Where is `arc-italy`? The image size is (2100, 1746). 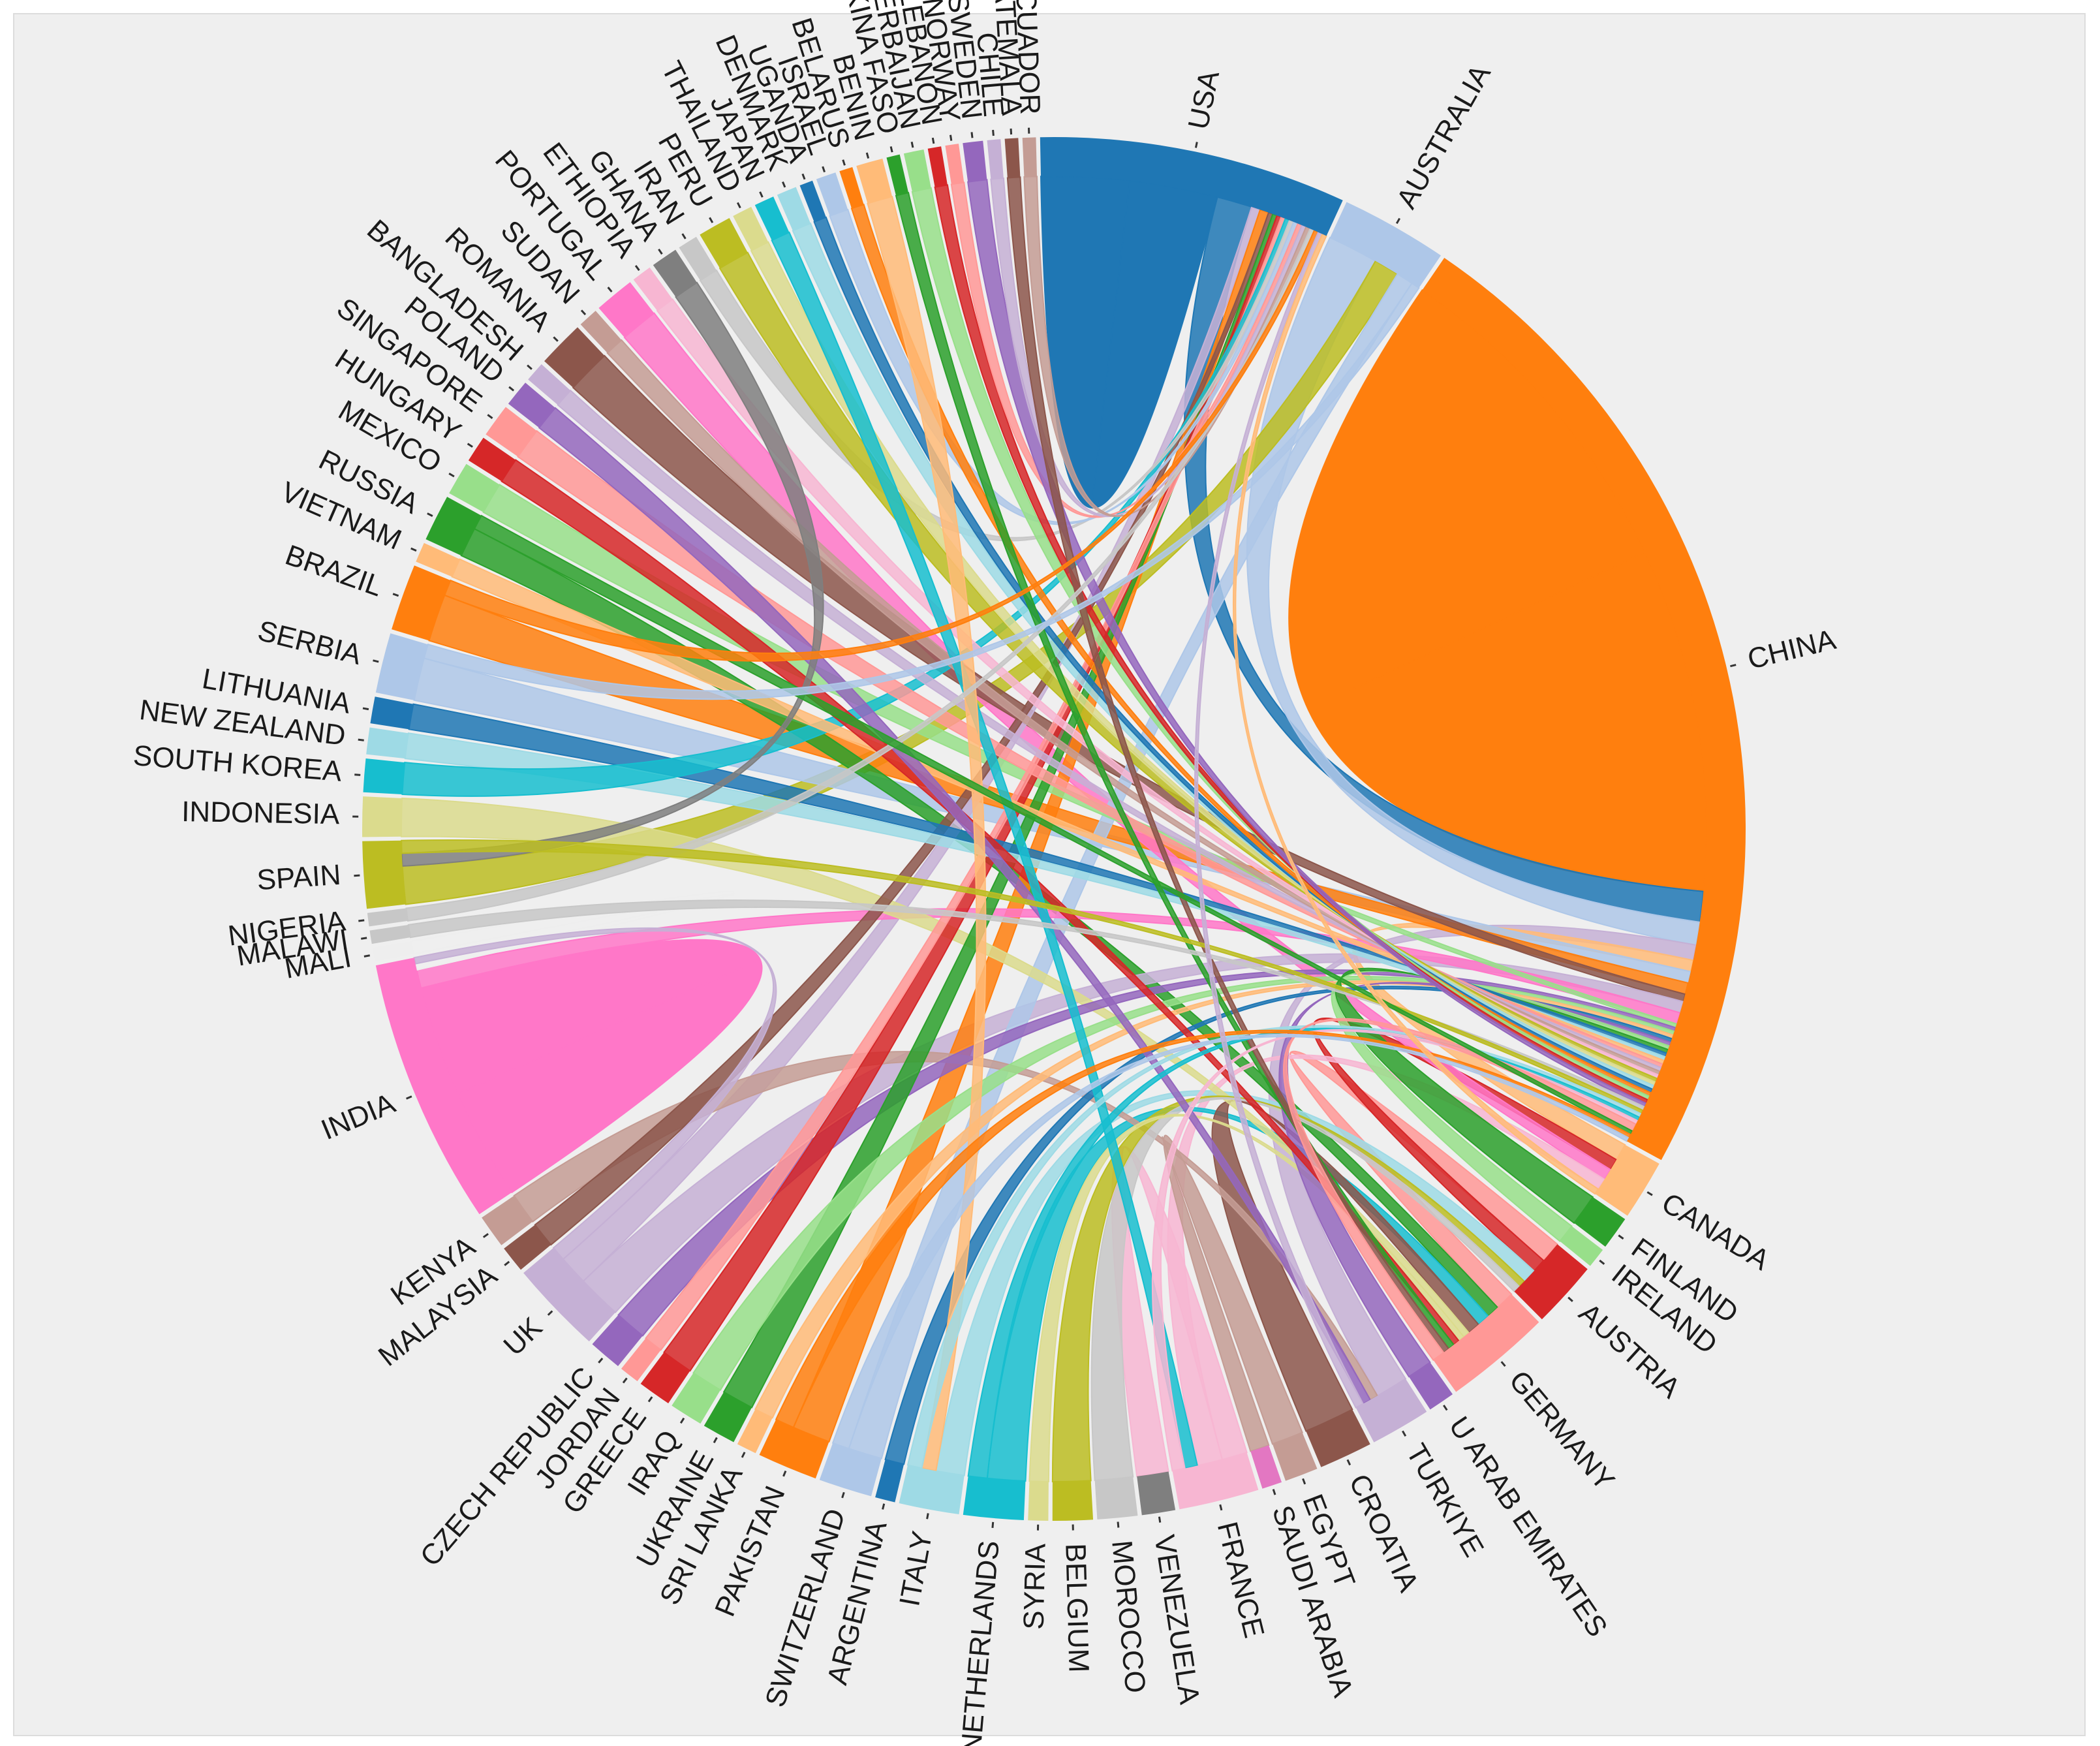
arc-italy is located at coordinates (932, 1490).